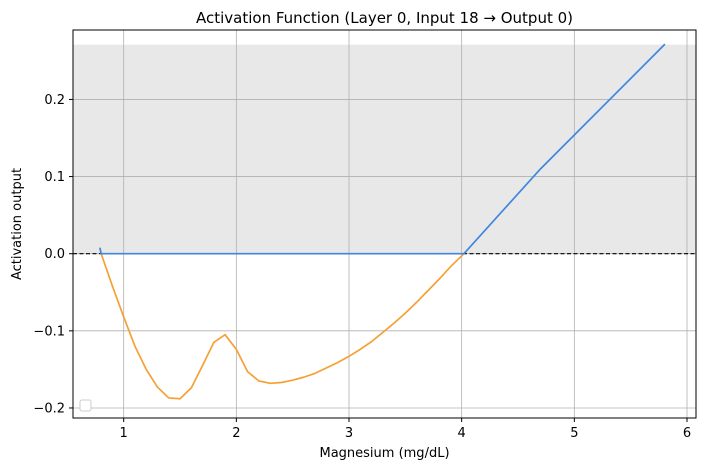 This screenshot has height=470, width=702. I want to click on x-tick-label: 3, so click(349, 433).